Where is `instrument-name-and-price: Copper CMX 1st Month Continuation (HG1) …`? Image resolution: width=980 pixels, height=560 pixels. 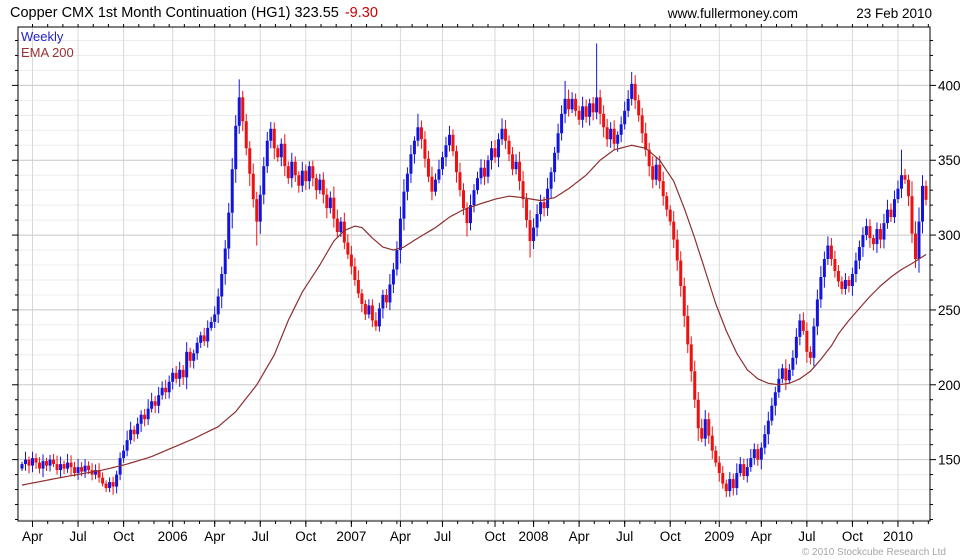
instrument-name-and-price: Copper CMX 1st Month Continuation (HG1) … is located at coordinates (174, 13).